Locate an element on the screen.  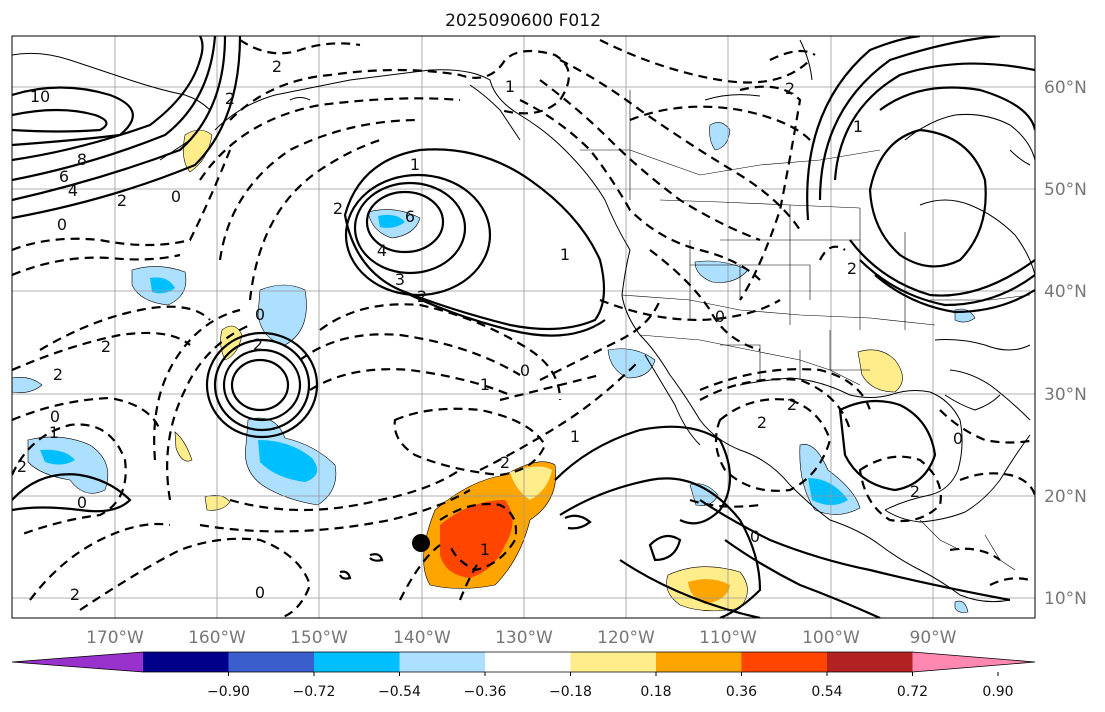
storm-center-marker is located at coordinates (421, 543).